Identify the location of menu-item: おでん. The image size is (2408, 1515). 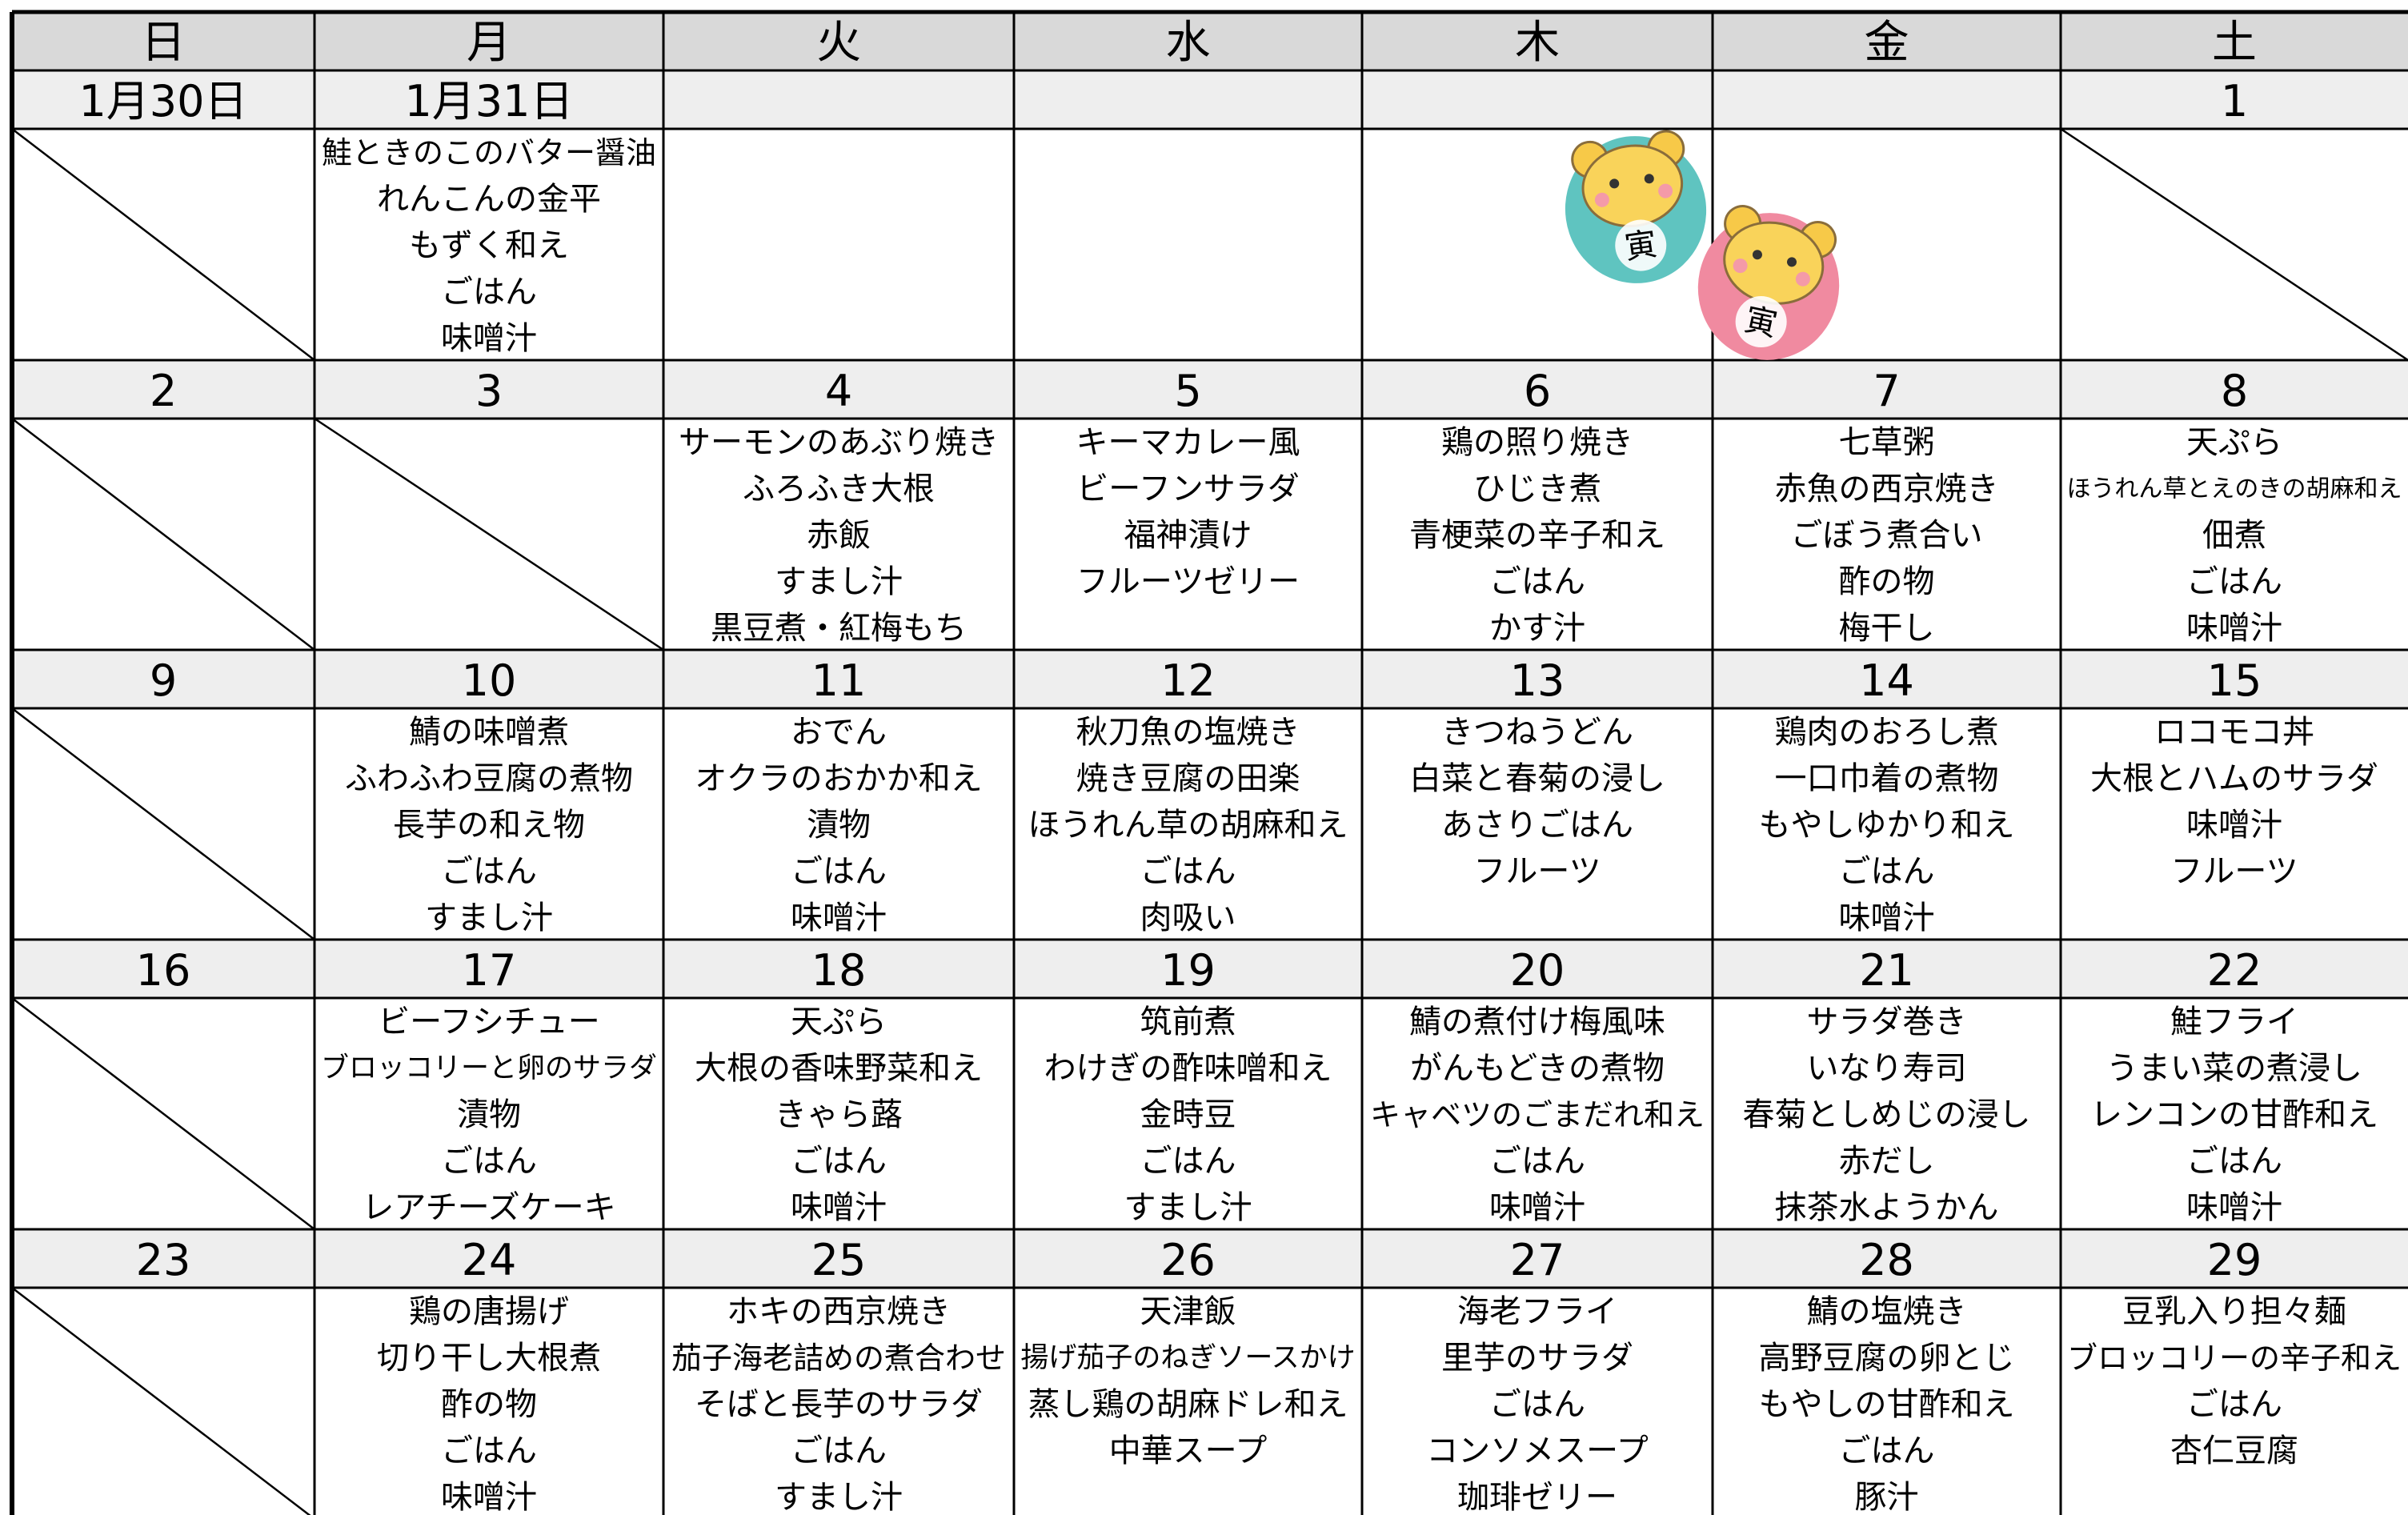
(839, 732).